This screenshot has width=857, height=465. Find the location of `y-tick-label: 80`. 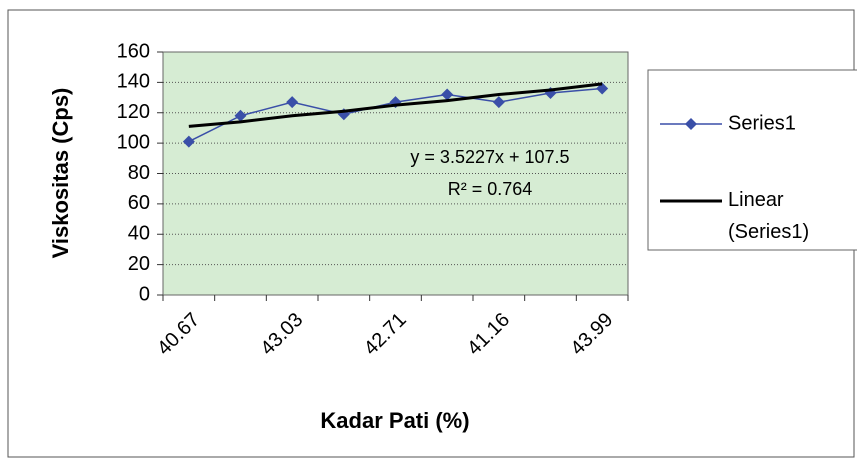

y-tick-label: 80 is located at coordinates (139, 173).